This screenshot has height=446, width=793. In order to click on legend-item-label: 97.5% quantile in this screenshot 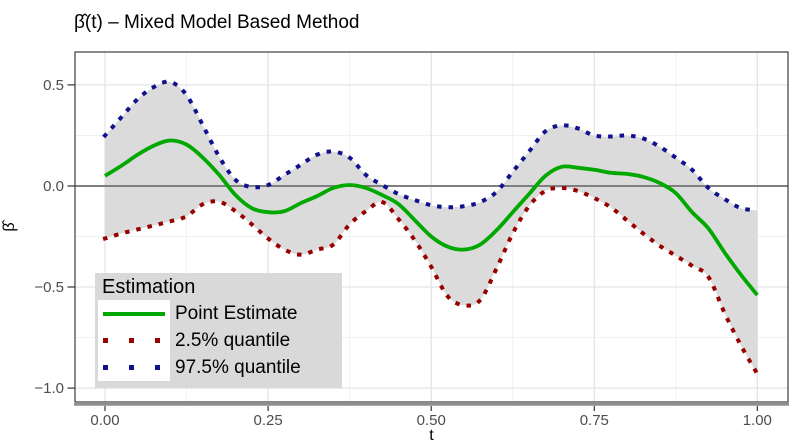, I will do `click(238, 367)`.